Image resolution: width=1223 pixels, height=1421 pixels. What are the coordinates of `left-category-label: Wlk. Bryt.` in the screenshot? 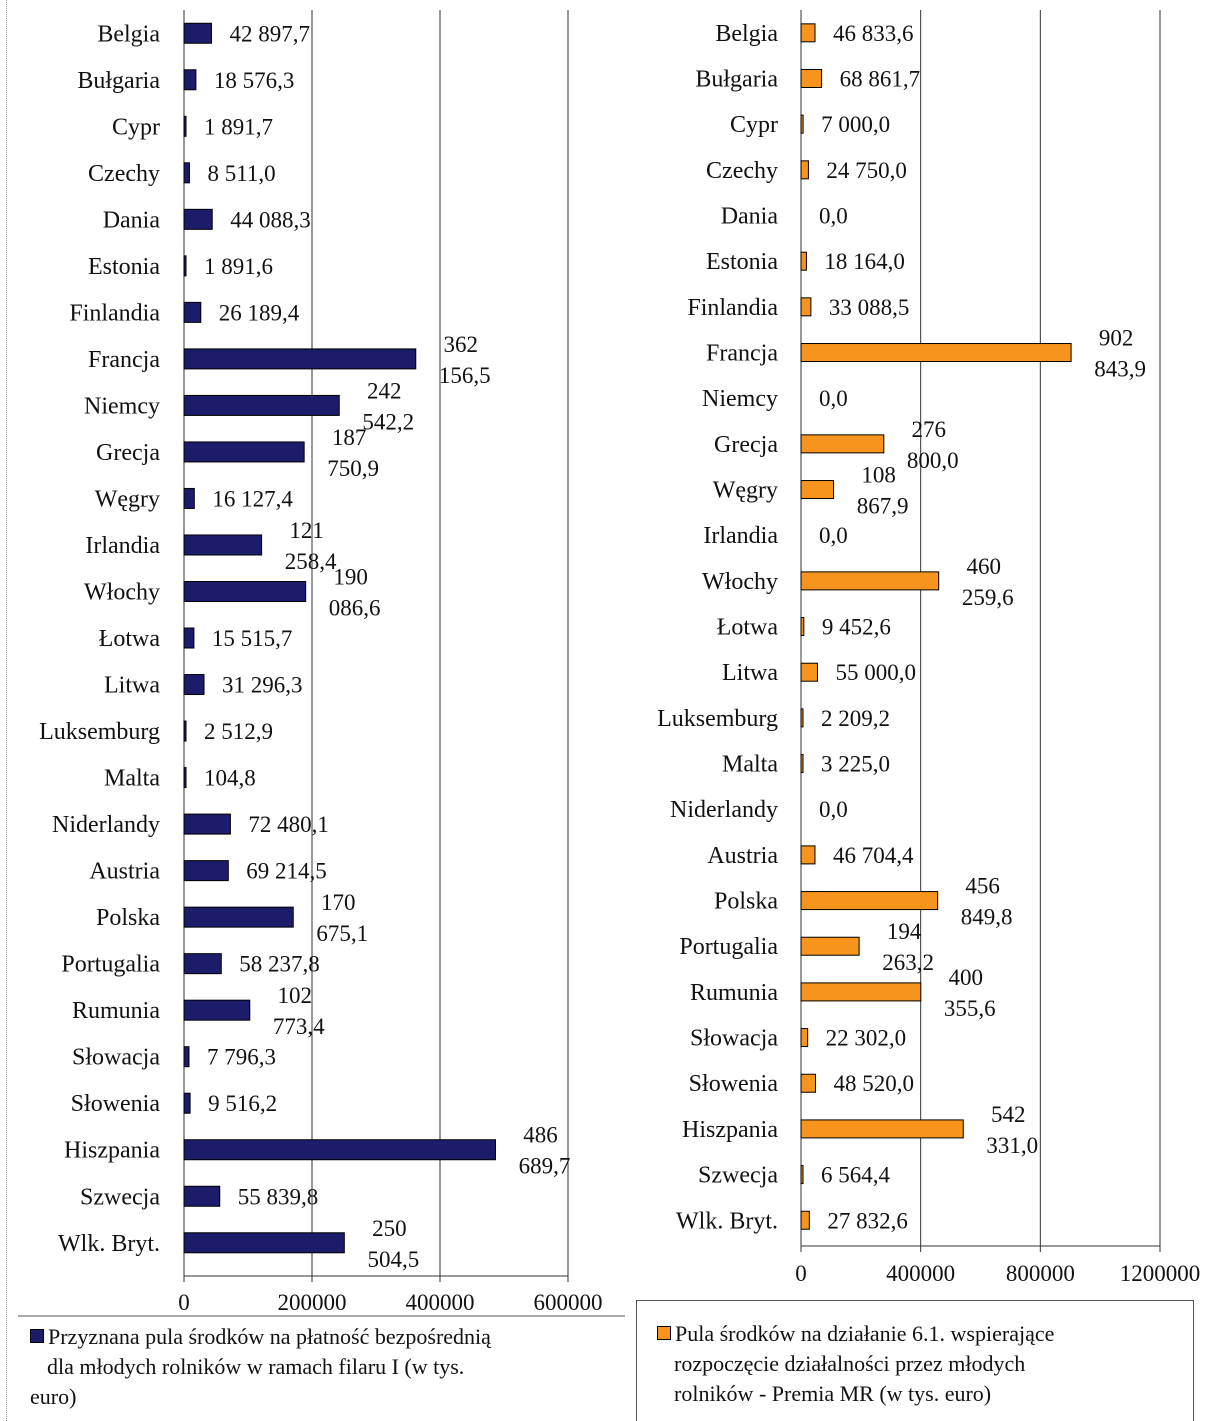 It's located at (109, 1244).